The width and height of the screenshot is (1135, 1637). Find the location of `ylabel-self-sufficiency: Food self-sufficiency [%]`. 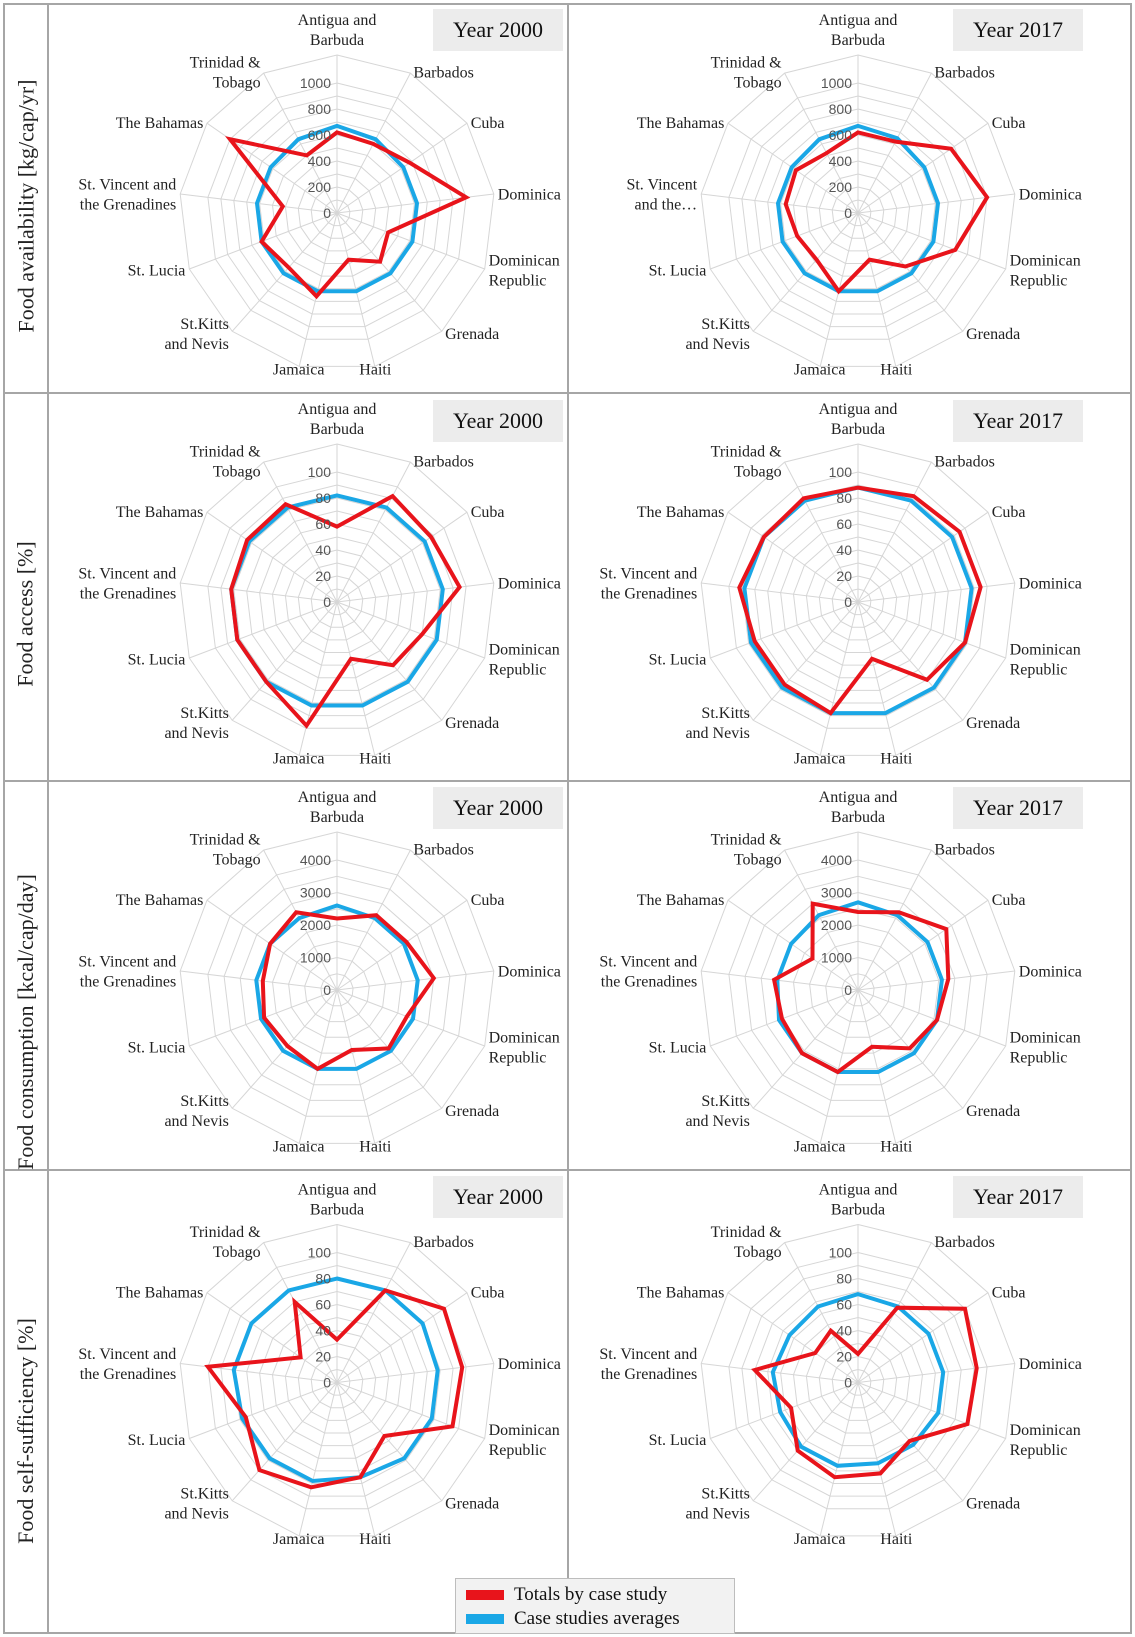

ylabel-self-sufficiency: Food self-sufficiency [%] is located at coordinates (26, 1430).